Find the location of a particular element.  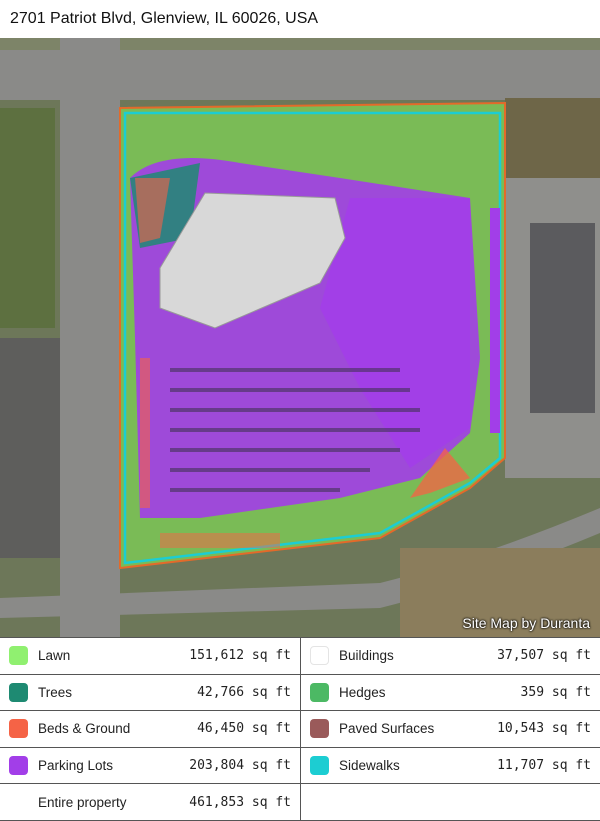

legend-label: Entire property is located at coordinates (82, 802).